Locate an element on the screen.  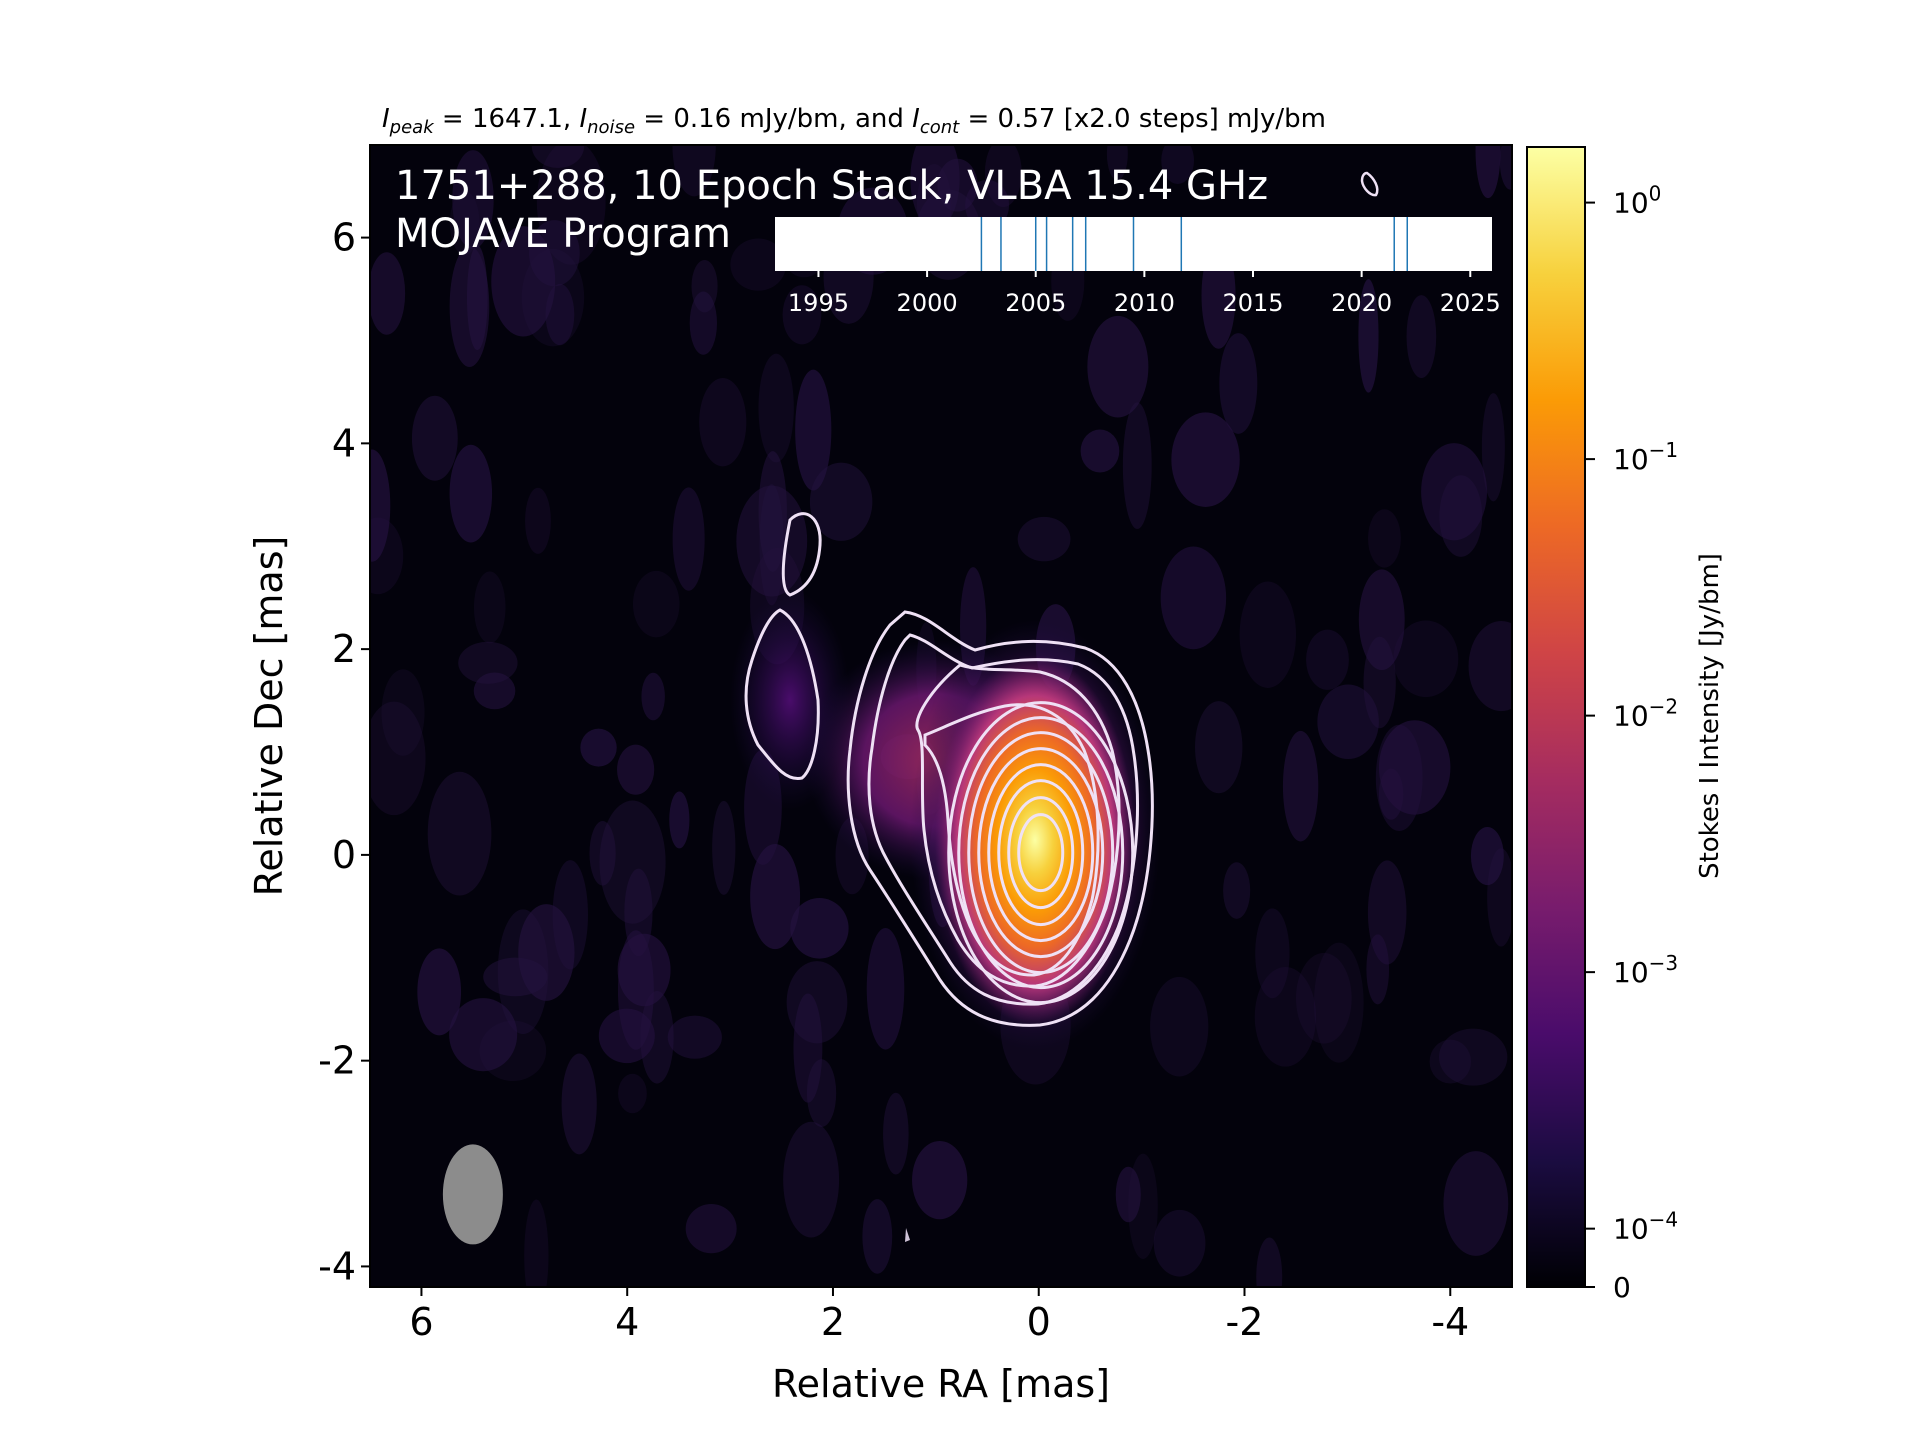
epoch-tick-label: 2000 is located at coordinates (927, 303).